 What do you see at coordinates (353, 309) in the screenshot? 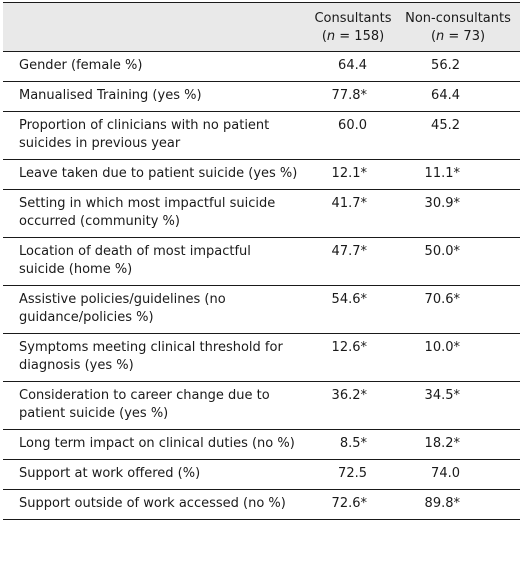
I see `consultants-value-cell: 54.6*` at bounding box center [353, 309].